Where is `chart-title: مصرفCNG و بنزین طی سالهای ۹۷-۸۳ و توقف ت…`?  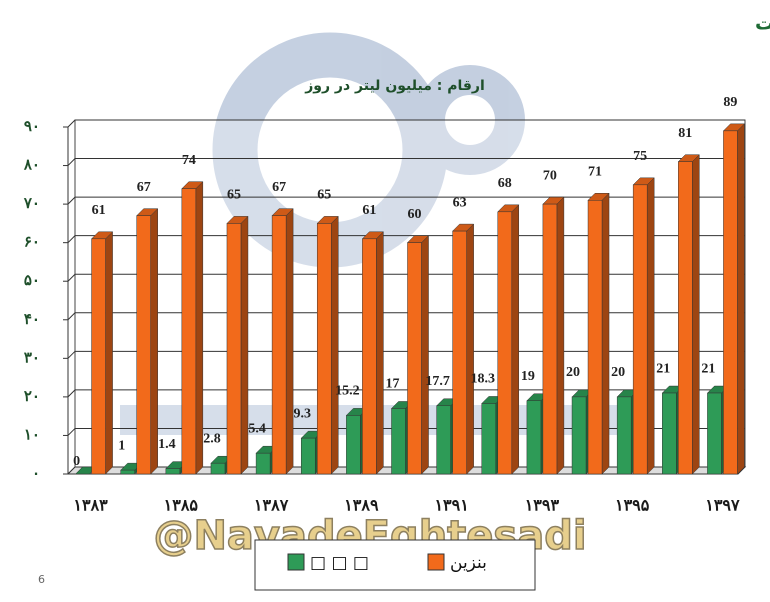
chart-title: مصرفCNG و بنزین طی سالهای ۹۷-۸۳ و توقف ت… is located at coordinates (762, 24).